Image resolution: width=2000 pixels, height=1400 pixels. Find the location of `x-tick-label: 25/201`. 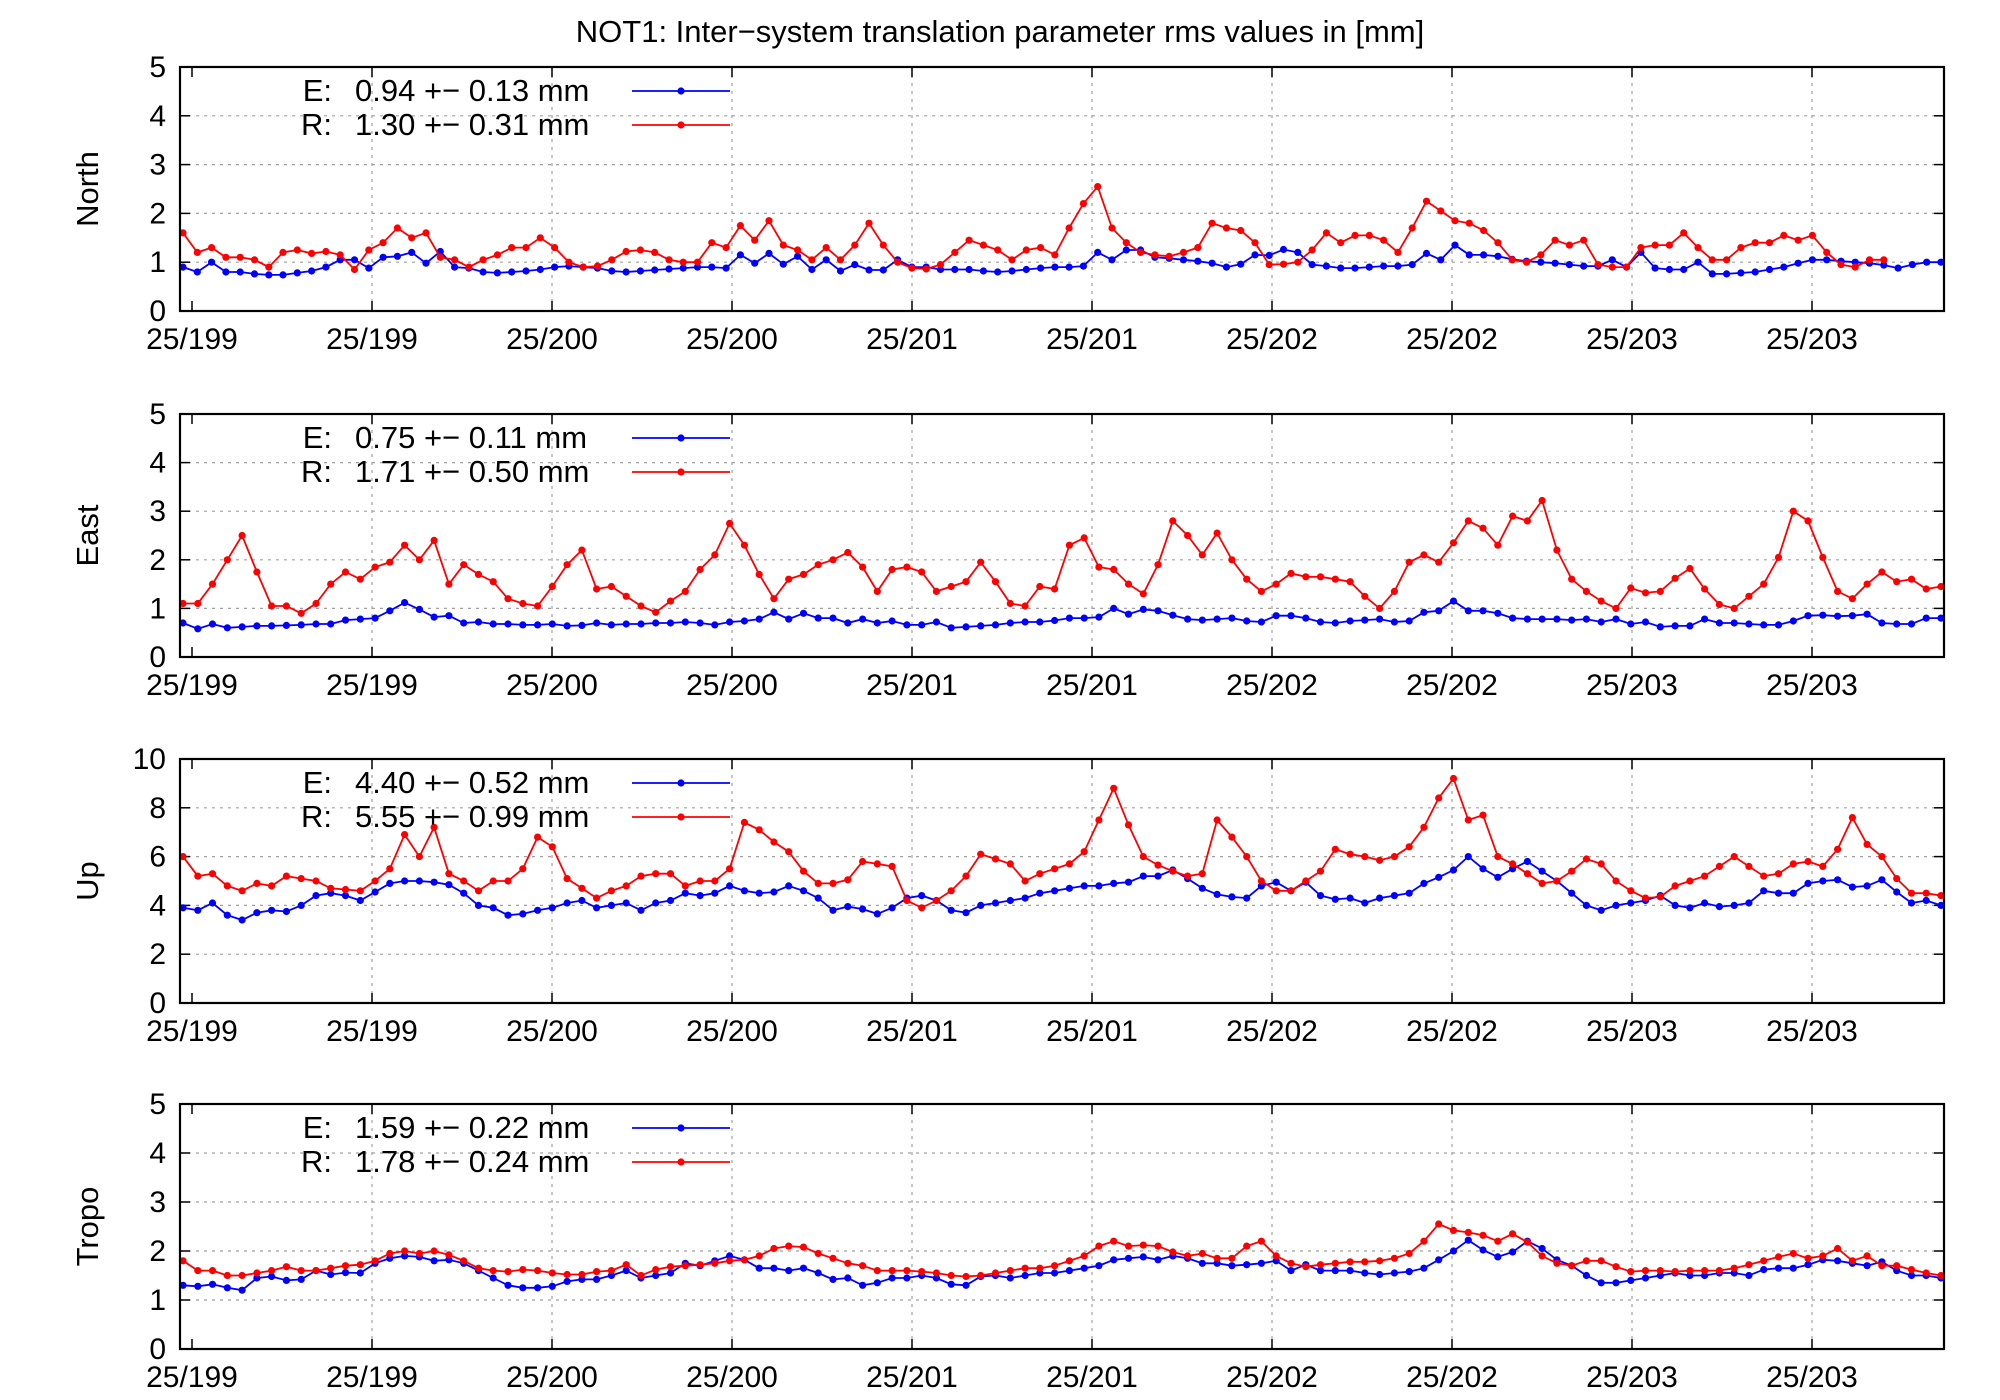

x-tick-label: 25/201 is located at coordinates (1092, 1031).